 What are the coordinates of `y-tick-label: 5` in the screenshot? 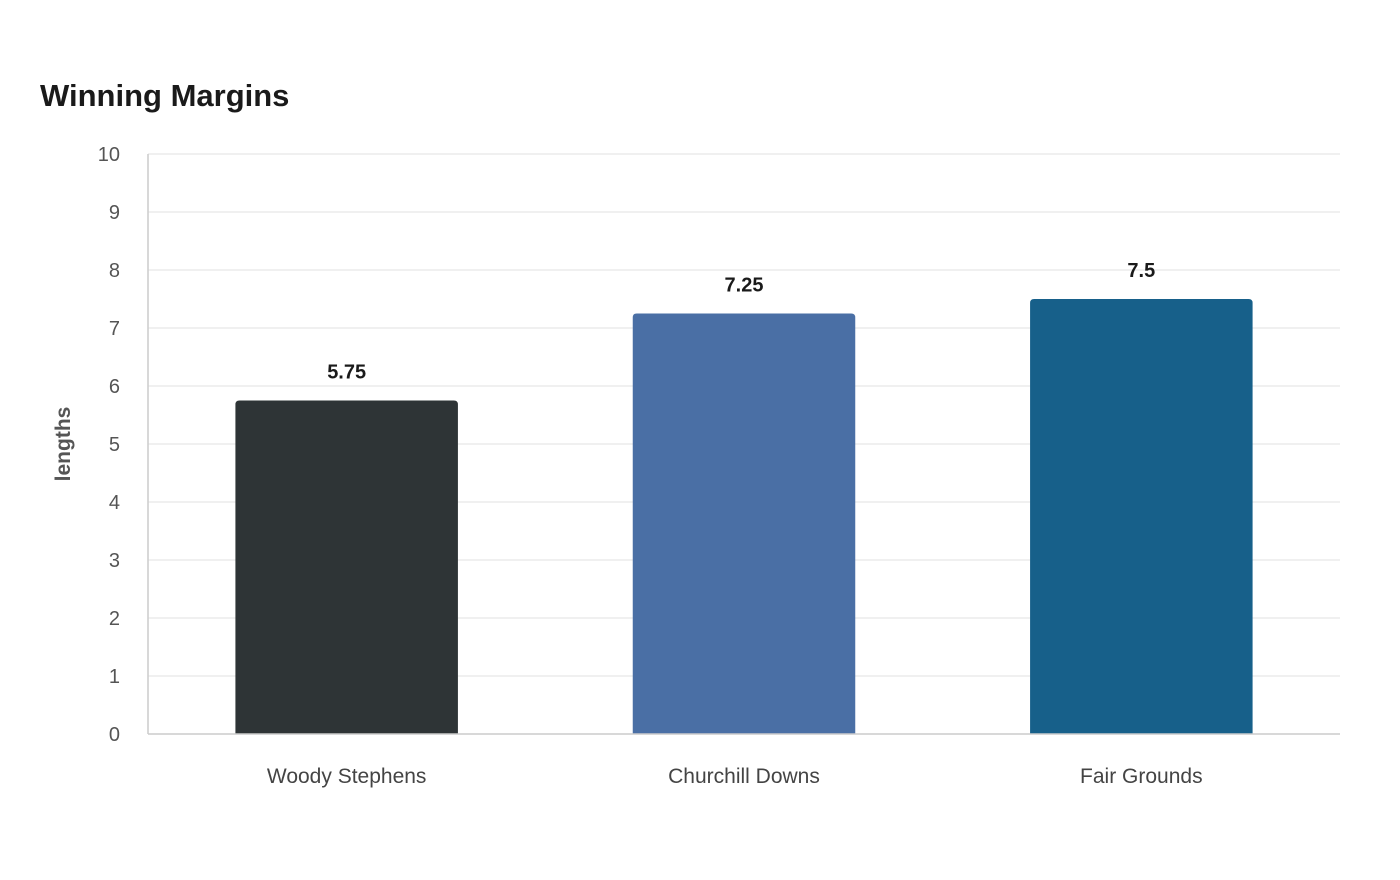 It's located at (114, 445).